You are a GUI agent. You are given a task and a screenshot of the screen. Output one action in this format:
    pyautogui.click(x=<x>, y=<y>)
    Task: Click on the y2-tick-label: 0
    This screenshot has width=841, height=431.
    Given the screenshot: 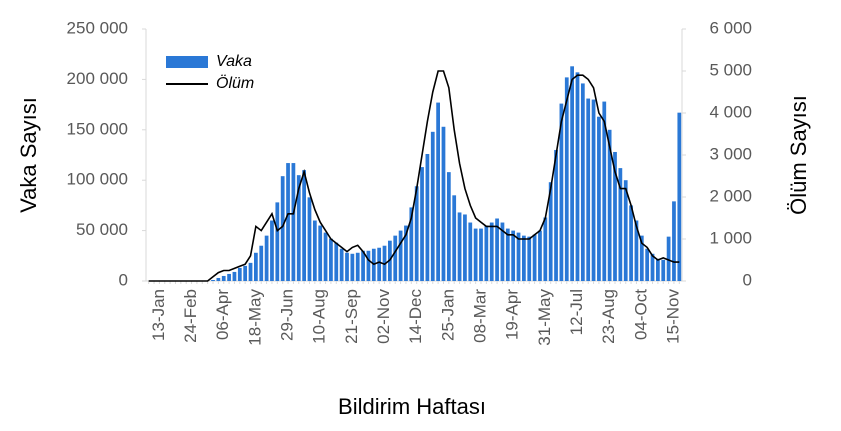 What is the action you would take?
    pyautogui.click(x=747, y=279)
    